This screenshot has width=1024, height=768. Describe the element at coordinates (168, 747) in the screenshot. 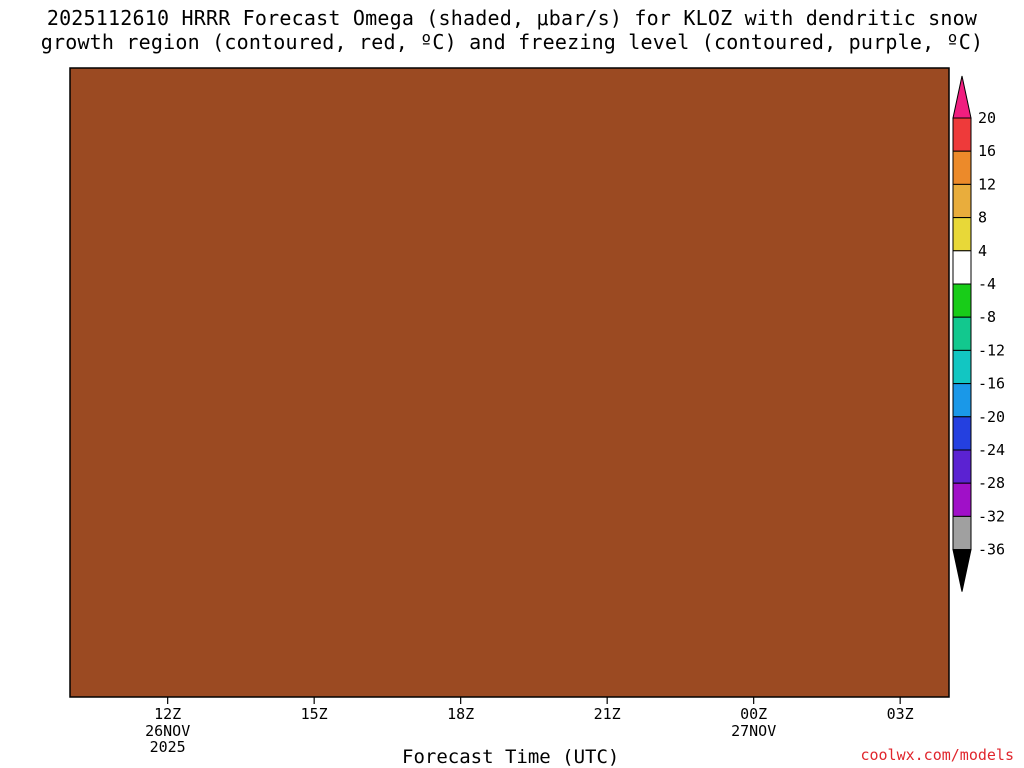

I see `x-year-label-0: 2025` at that location.